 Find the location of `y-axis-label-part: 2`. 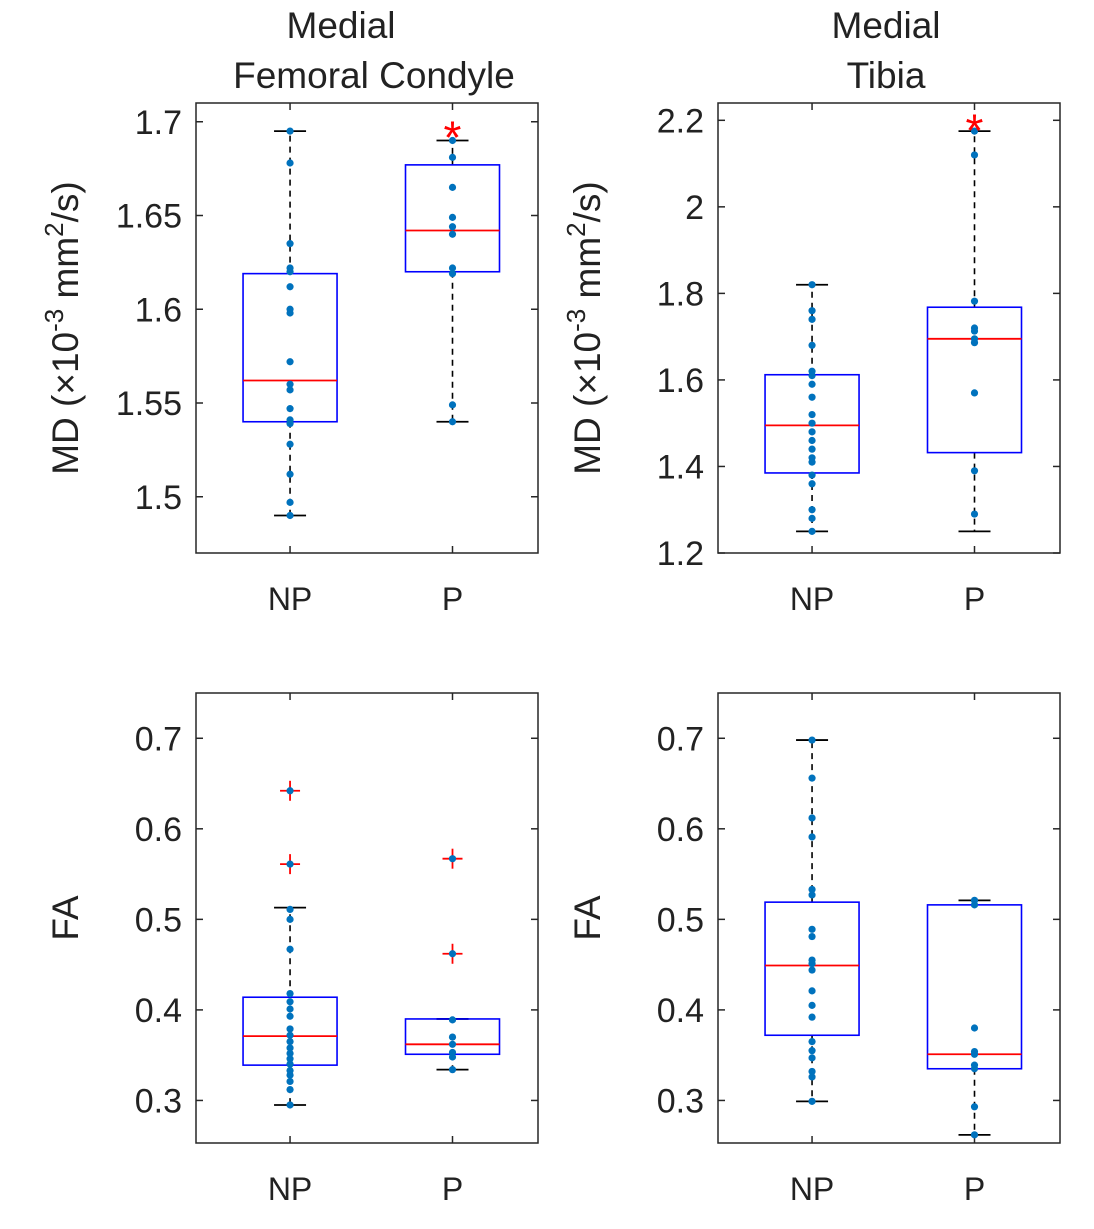

y-axis-label-part: 2 is located at coordinates (54, 229).